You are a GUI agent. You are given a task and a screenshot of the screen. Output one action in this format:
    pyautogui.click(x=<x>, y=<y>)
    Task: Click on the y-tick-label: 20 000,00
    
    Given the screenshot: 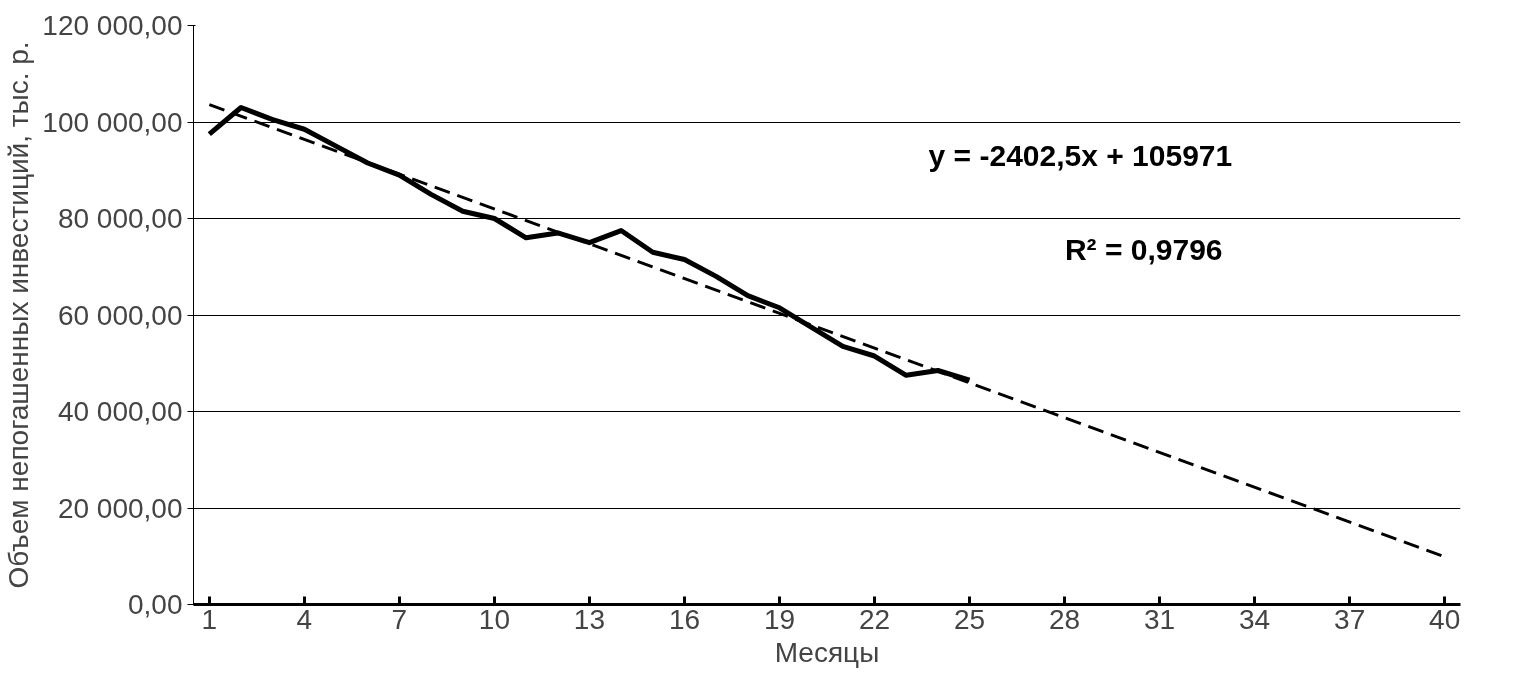 What is the action you would take?
    pyautogui.click(x=120, y=508)
    